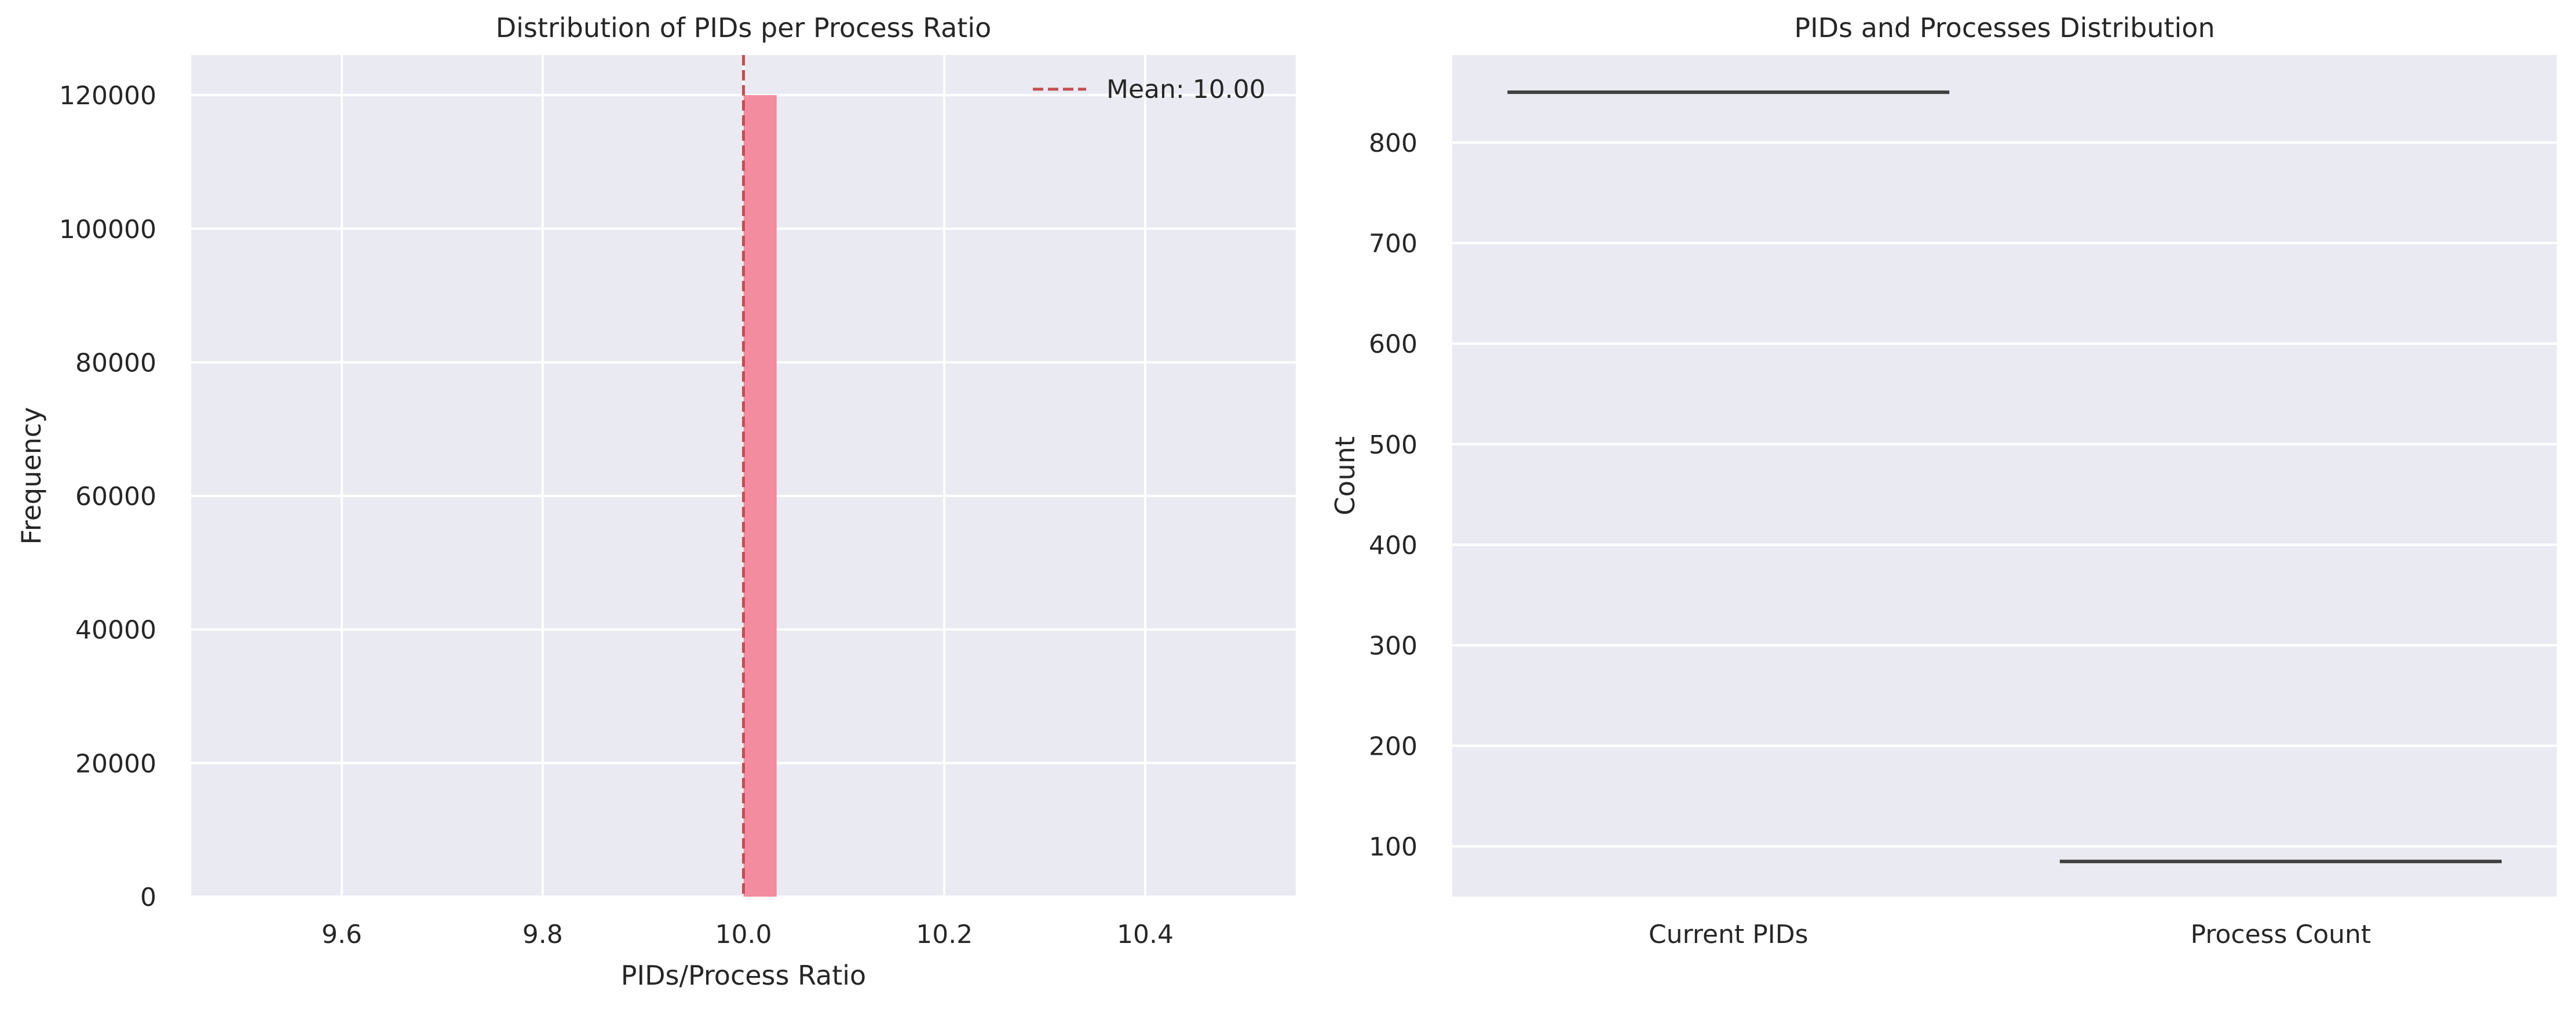 This screenshot has height=1009, width=2576. Describe the element at coordinates (107, 230) in the screenshot. I see `histogram-y-tick-label: 100000` at that location.